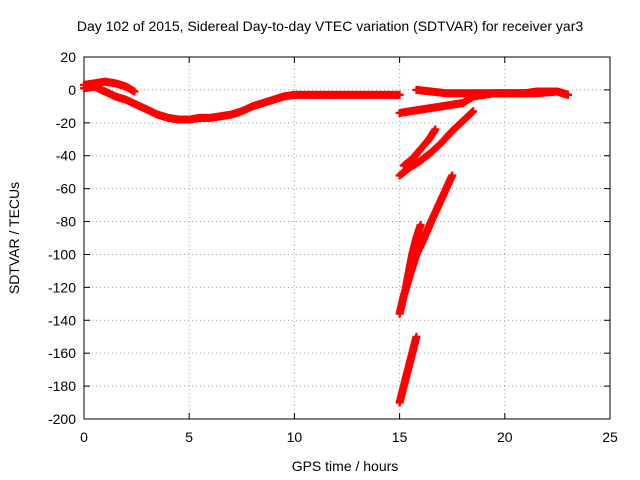 The width and height of the screenshot is (640, 480). I want to click on y-tick-label: -200, so click(62, 419).